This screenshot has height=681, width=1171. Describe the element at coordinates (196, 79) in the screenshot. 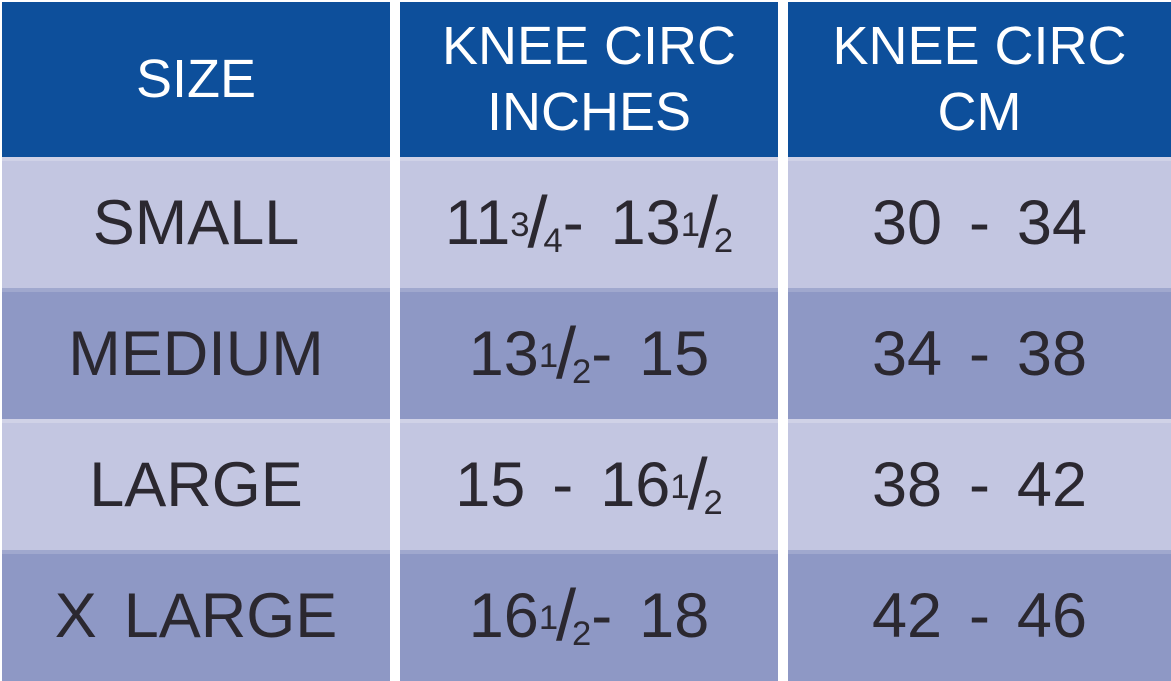

I see `header-cell-size: SIZE` at that location.